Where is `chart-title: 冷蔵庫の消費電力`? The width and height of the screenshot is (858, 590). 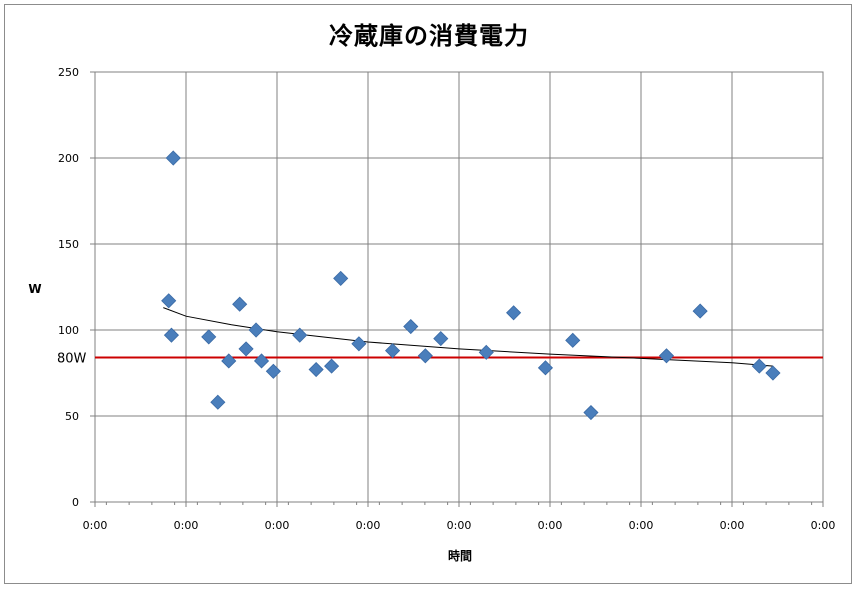 chart-title: 冷蔵庫の消費電力 is located at coordinates (429, 36).